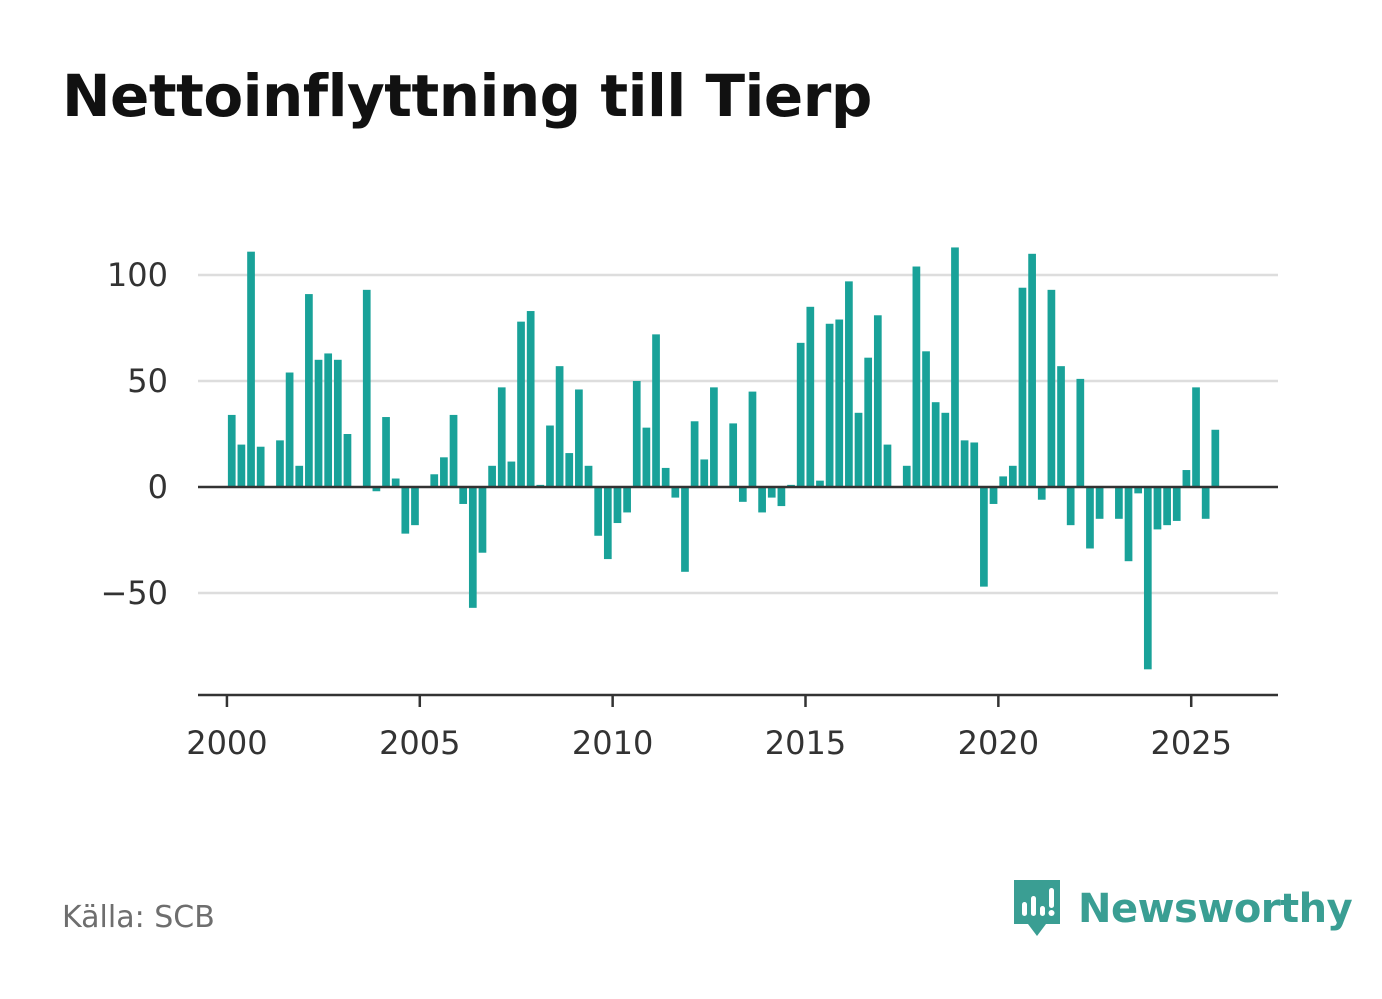  What do you see at coordinates (1190, 743) in the screenshot?
I see `x-tick-label: 2025` at bounding box center [1190, 743].